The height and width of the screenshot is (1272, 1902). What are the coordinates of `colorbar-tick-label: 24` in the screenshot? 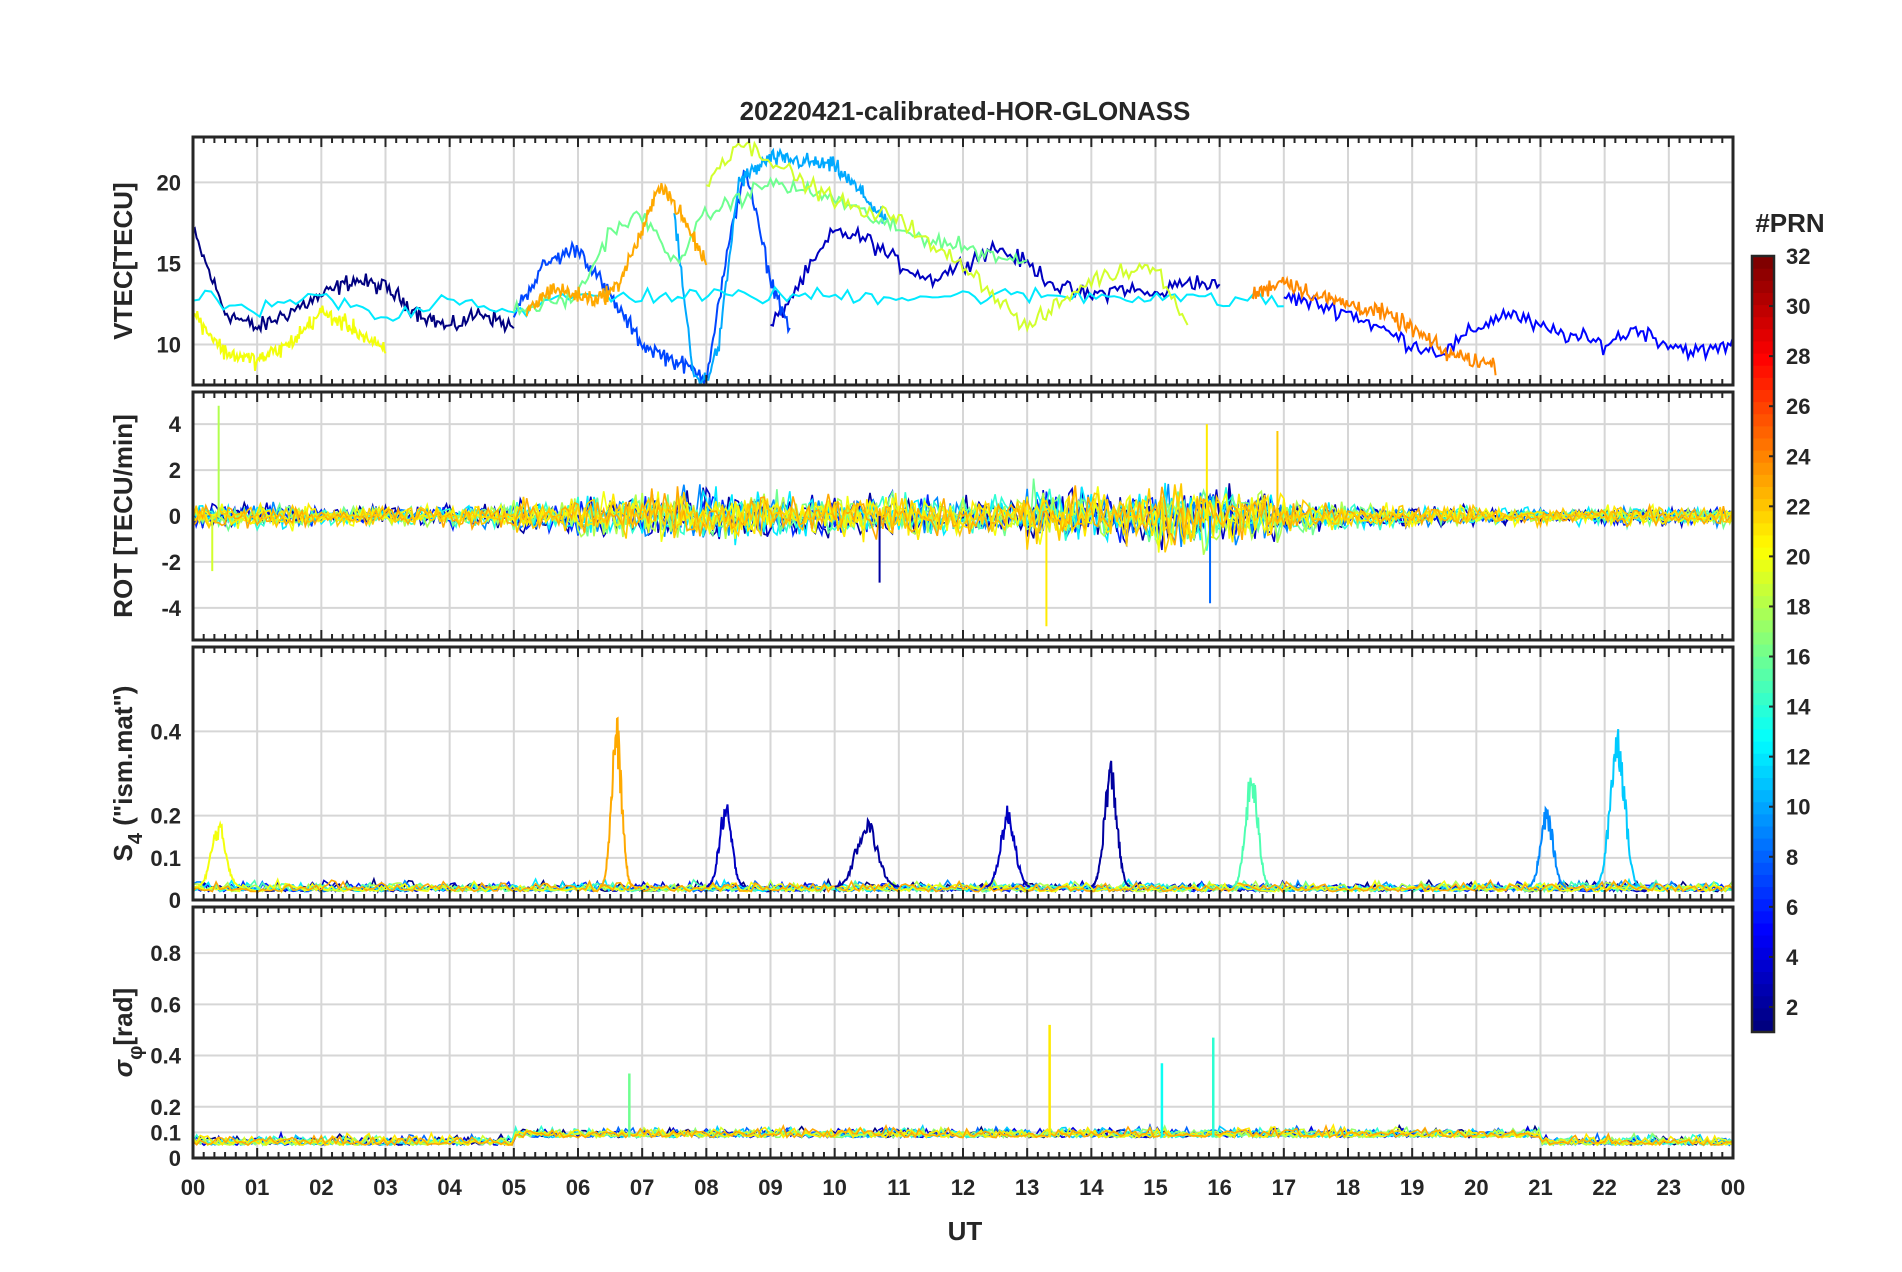 It's located at (1798, 456).